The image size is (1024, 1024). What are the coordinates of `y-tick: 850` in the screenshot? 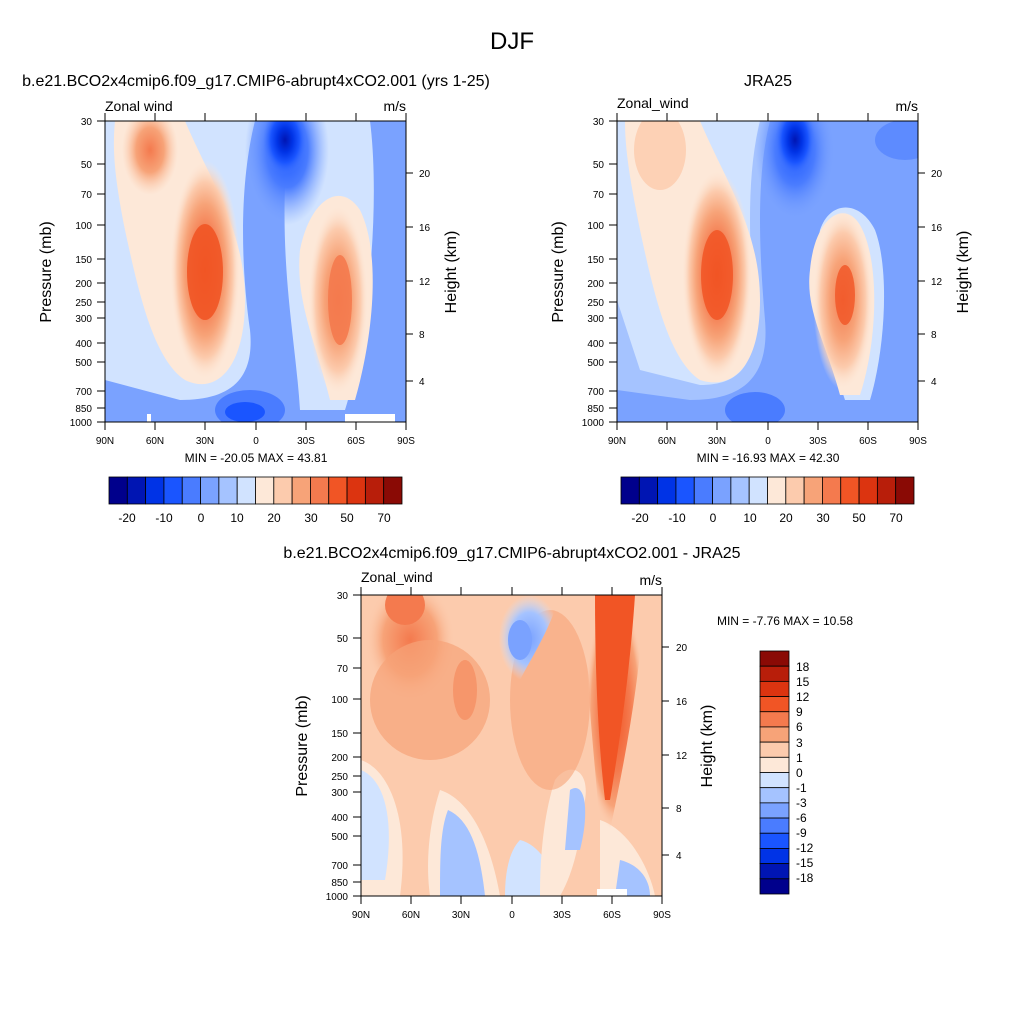 It's located at (595, 409).